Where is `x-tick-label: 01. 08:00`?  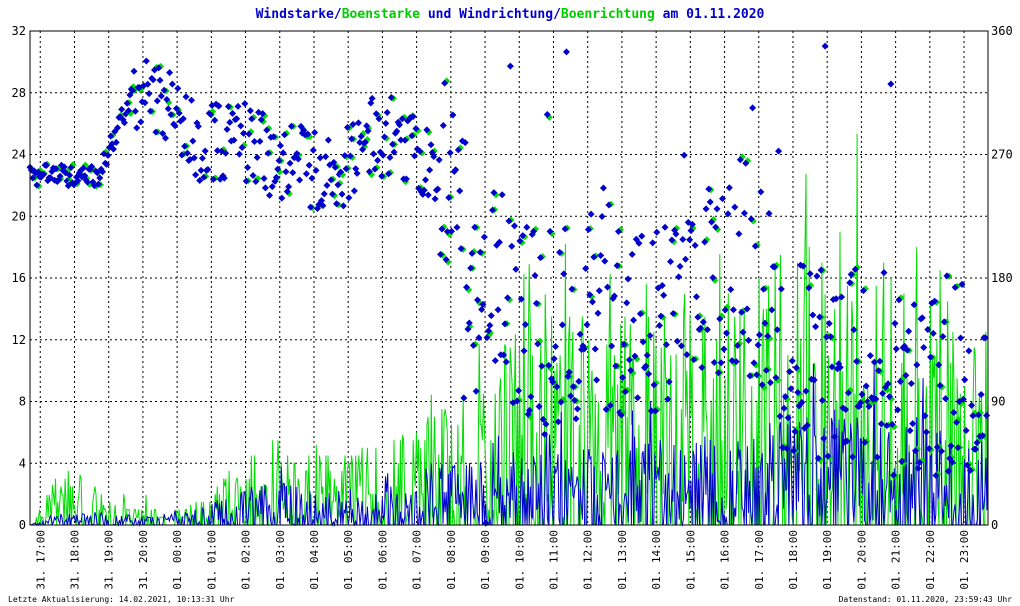
x-tick-label: 01. 08:00 is located at coordinates (451, 560).